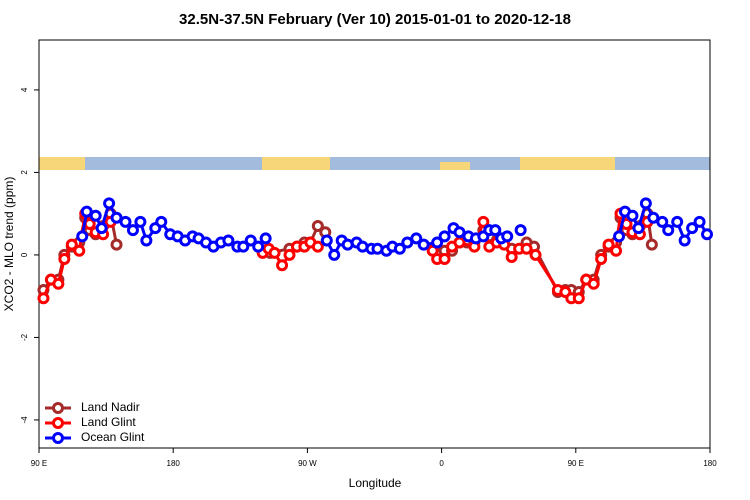 This screenshot has height=500, width=750. Describe the element at coordinates (113, 437) in the screenshot. I see `legend-label: Ocean Glint` at that location.